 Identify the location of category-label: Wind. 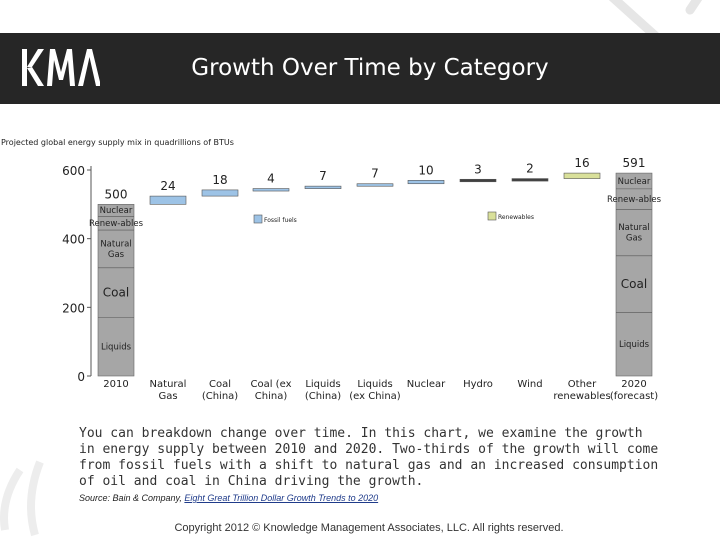
(529, 384).